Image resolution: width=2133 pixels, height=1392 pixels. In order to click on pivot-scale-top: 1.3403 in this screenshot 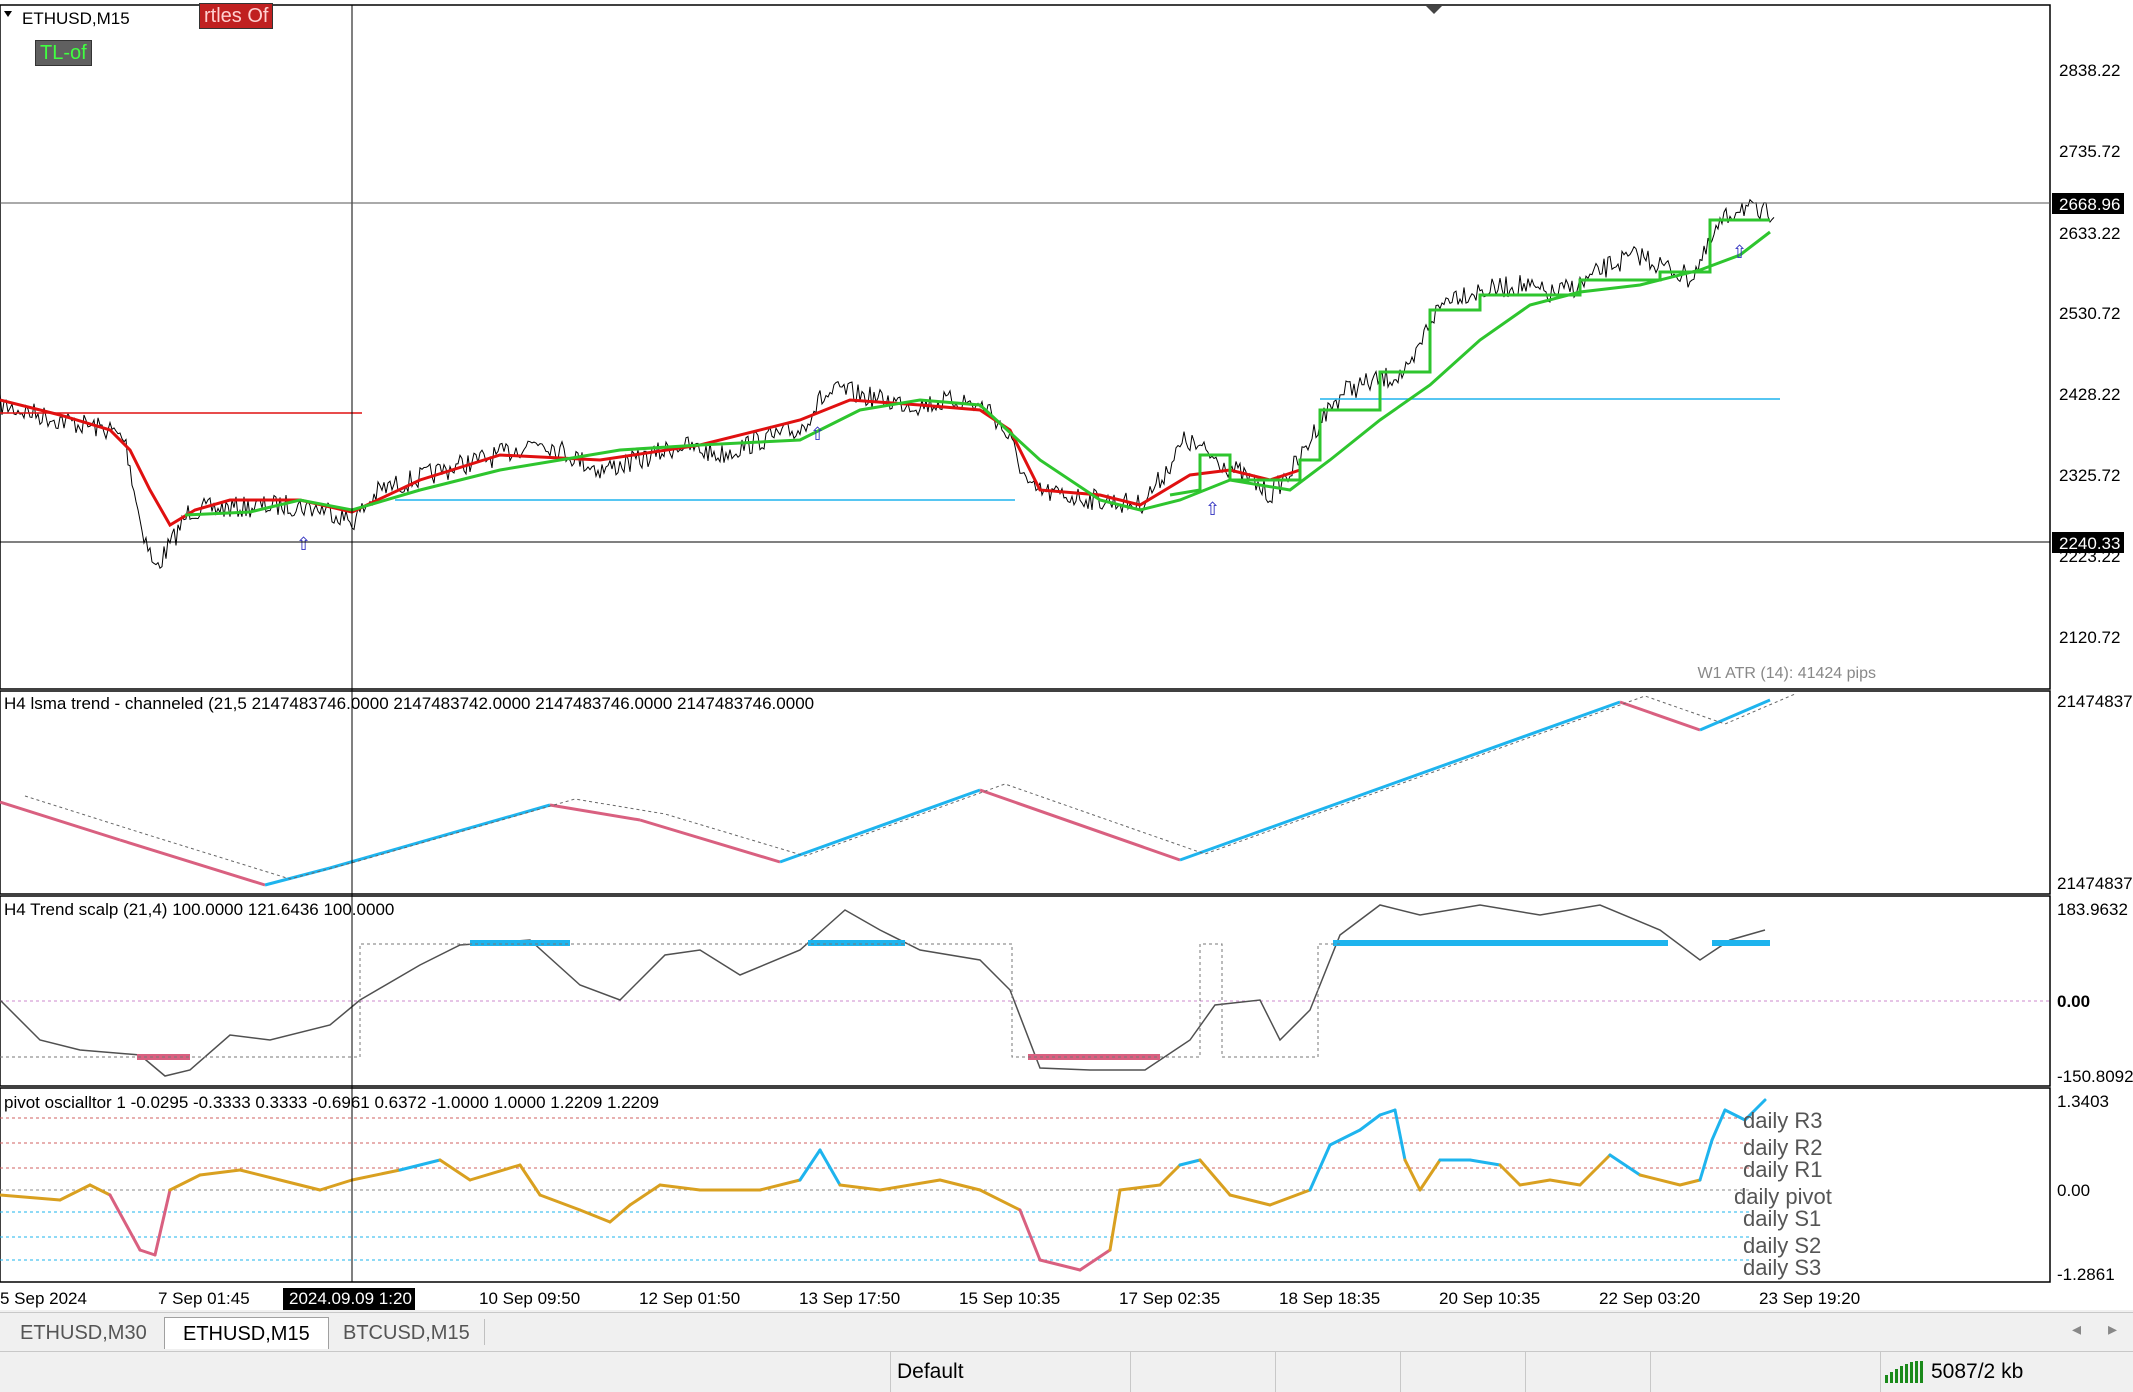, I will do `click(2083, 1101)`.